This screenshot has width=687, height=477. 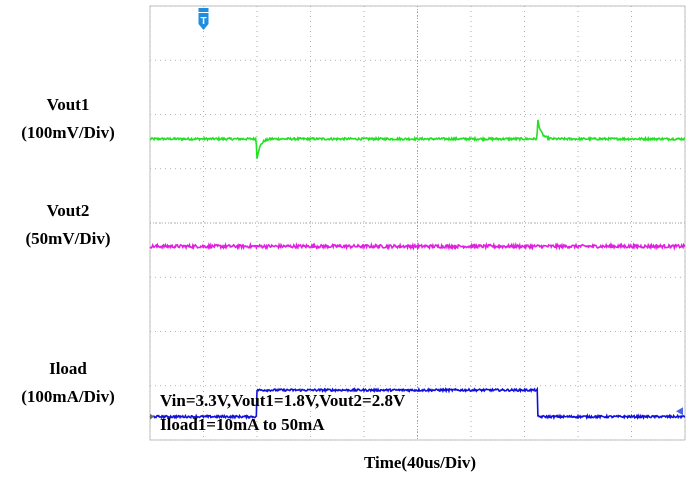 What do you see at coordinates (152, 416) in the screenshot?
I see `left-level-marker` at bounding box center [152, 416].